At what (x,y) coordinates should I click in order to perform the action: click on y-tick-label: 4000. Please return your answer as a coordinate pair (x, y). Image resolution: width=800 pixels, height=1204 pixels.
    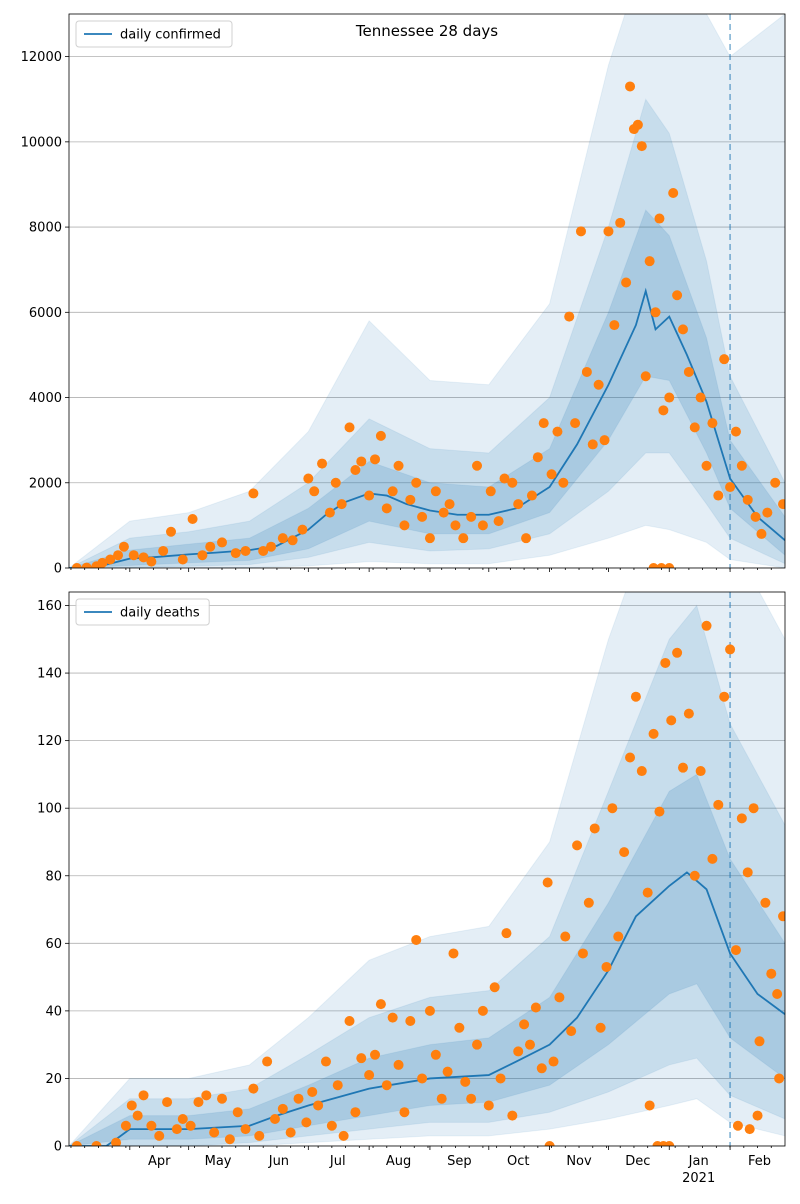
    Looking at the image, I should click on (45, 398).